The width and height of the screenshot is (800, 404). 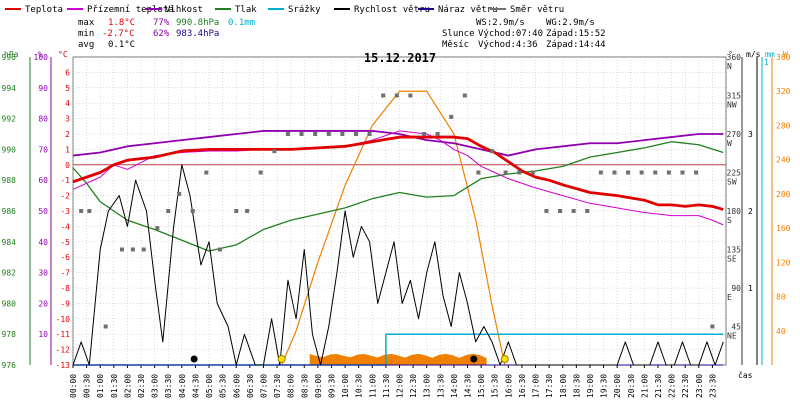 What do you see at coordinates (121, 23) in the screenshot?
I see `stat-max-temp: 1.8°C` at bounding box center [121, 23].